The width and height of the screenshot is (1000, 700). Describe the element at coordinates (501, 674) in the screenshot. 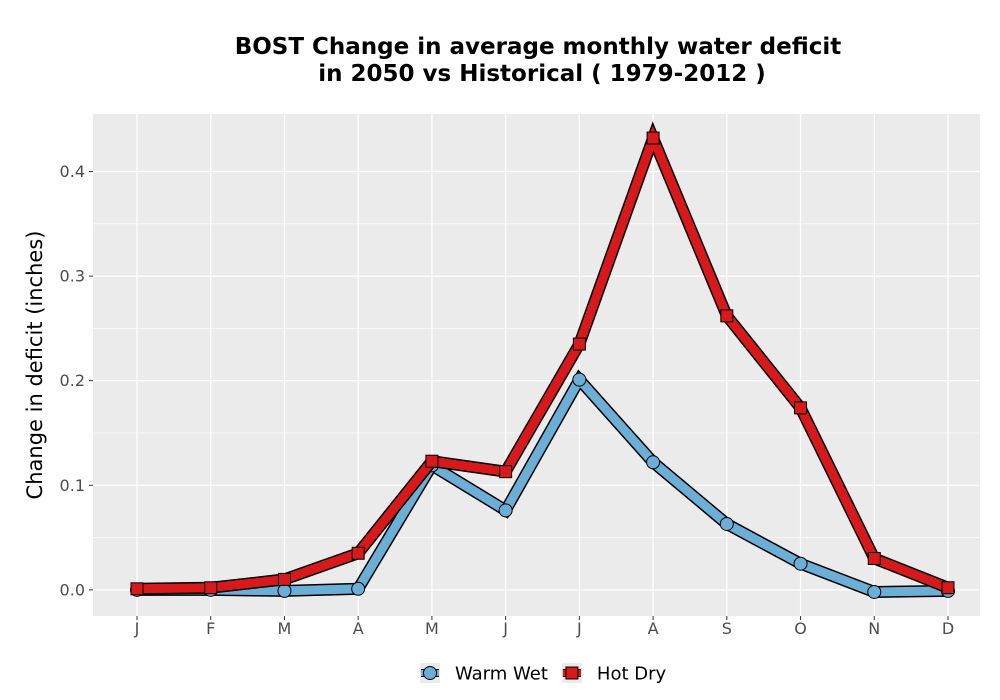

I see `legend-label: Warm Wet` at that location.